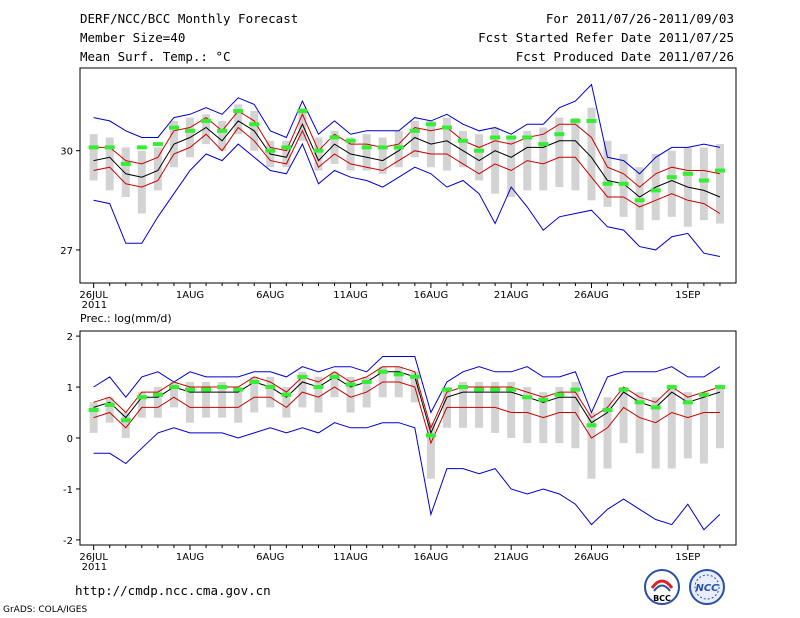  I want to click on temp-line-min, so click(407, 199).